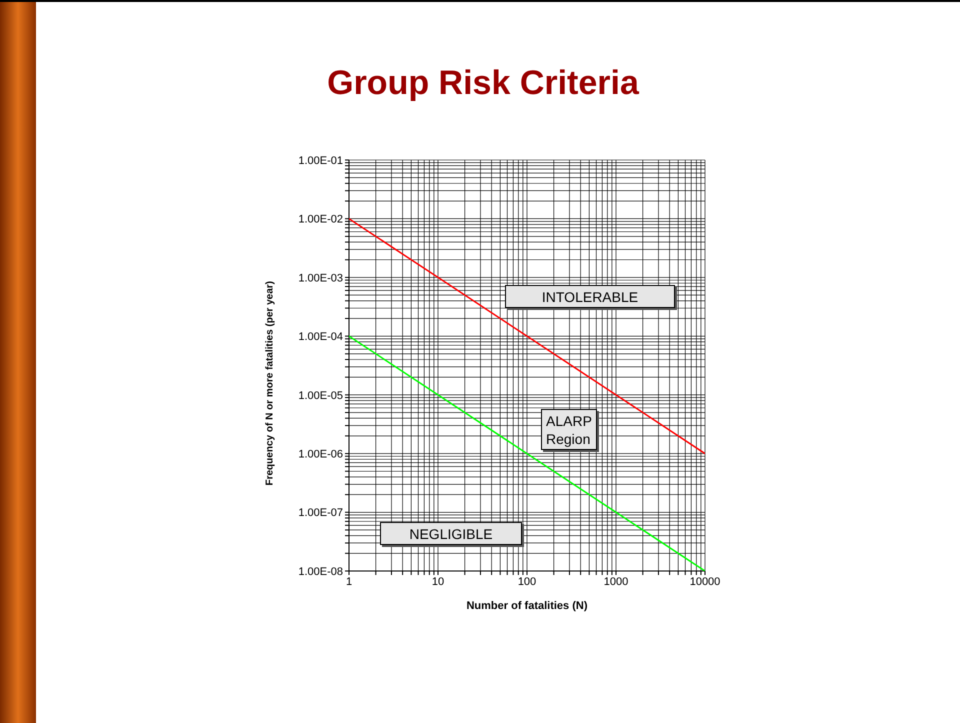 The width and height of the screenshot is (960, 723). I want to click on text-box: NEGLIGIBLE, so click(451, 533).